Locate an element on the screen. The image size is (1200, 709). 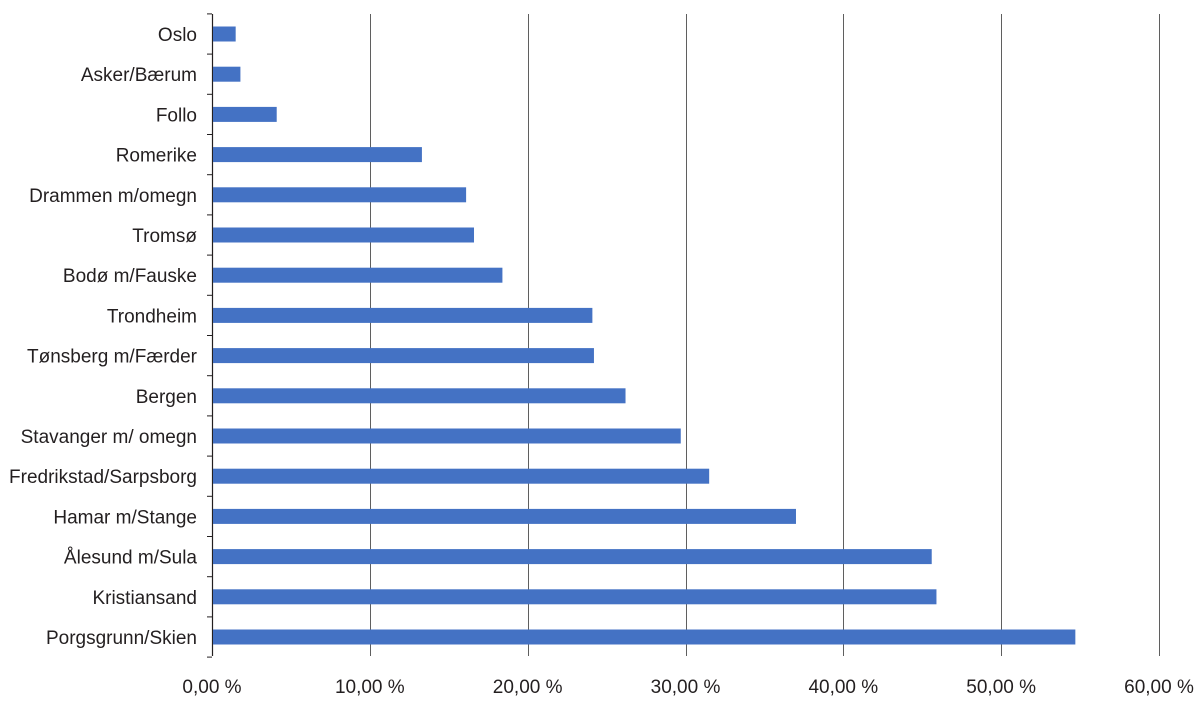
x-tick-label: 30,00 % is located at coordinates (686, 687).